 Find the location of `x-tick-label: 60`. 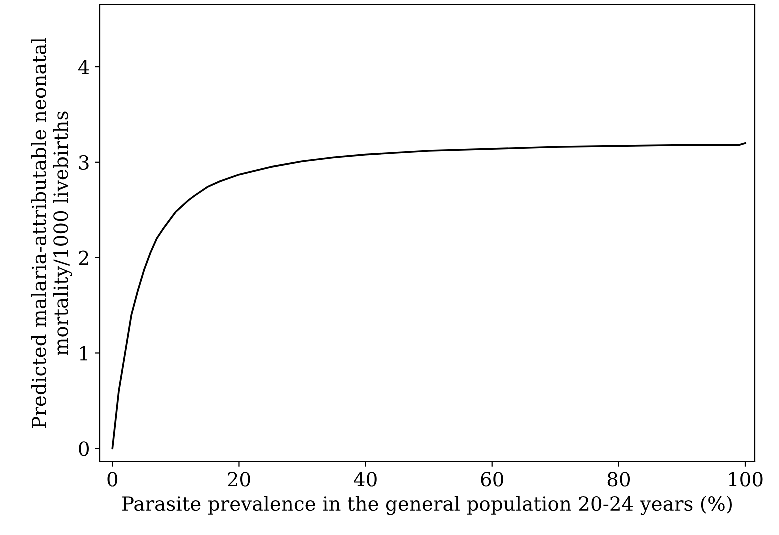

x-tick-label: 60 is located at coordinates (492, 479).